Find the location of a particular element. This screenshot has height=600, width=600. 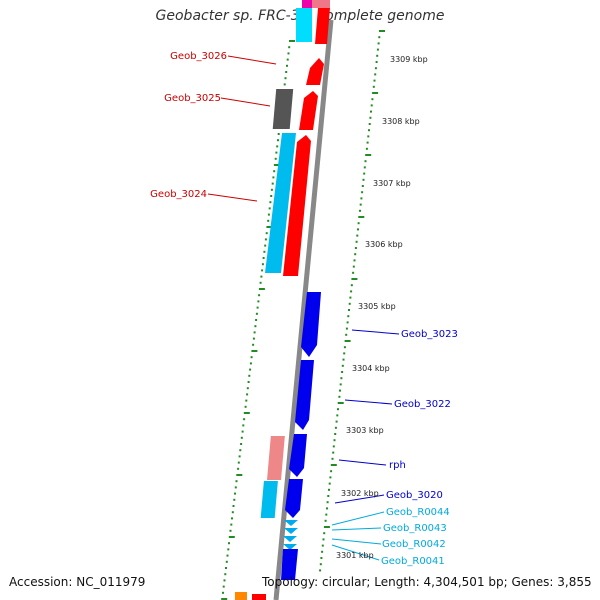

label-geob-r0043: Geob_R0043 is located at coordinates (415, 528).